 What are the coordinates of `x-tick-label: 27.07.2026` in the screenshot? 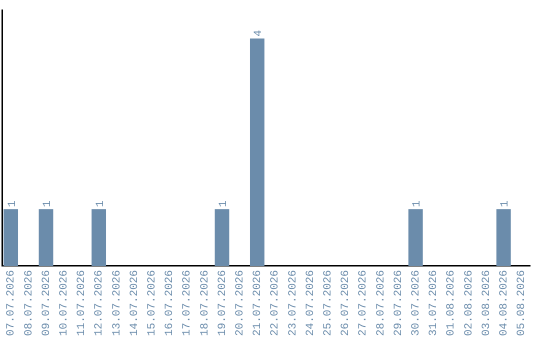 It's located at (364, 303).